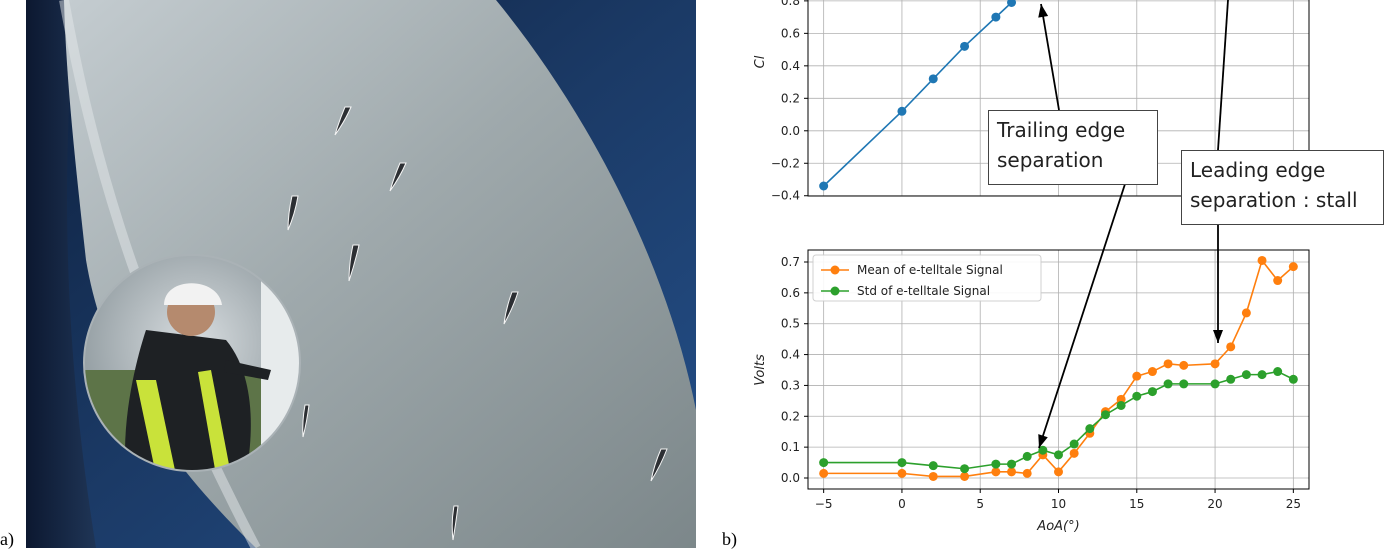 The height and width of the screenshot is (554, 1399). I want to click on arrow-to-volts-leading-head, so click(1218, 336).